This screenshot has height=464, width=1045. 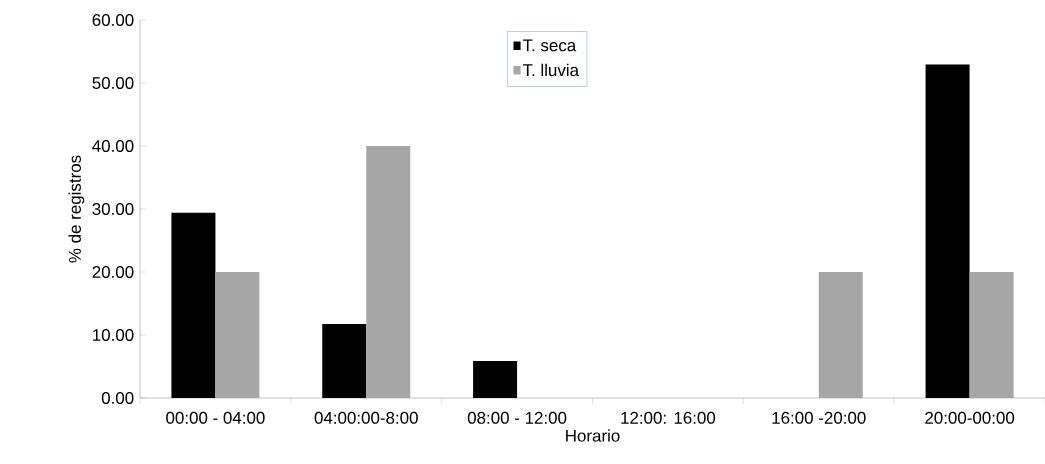 What do you see at coordinates (517, 417) in the screenshot?
I see `x-tick-label: 08:00 - 12:00` at bounding box center [517, 417].